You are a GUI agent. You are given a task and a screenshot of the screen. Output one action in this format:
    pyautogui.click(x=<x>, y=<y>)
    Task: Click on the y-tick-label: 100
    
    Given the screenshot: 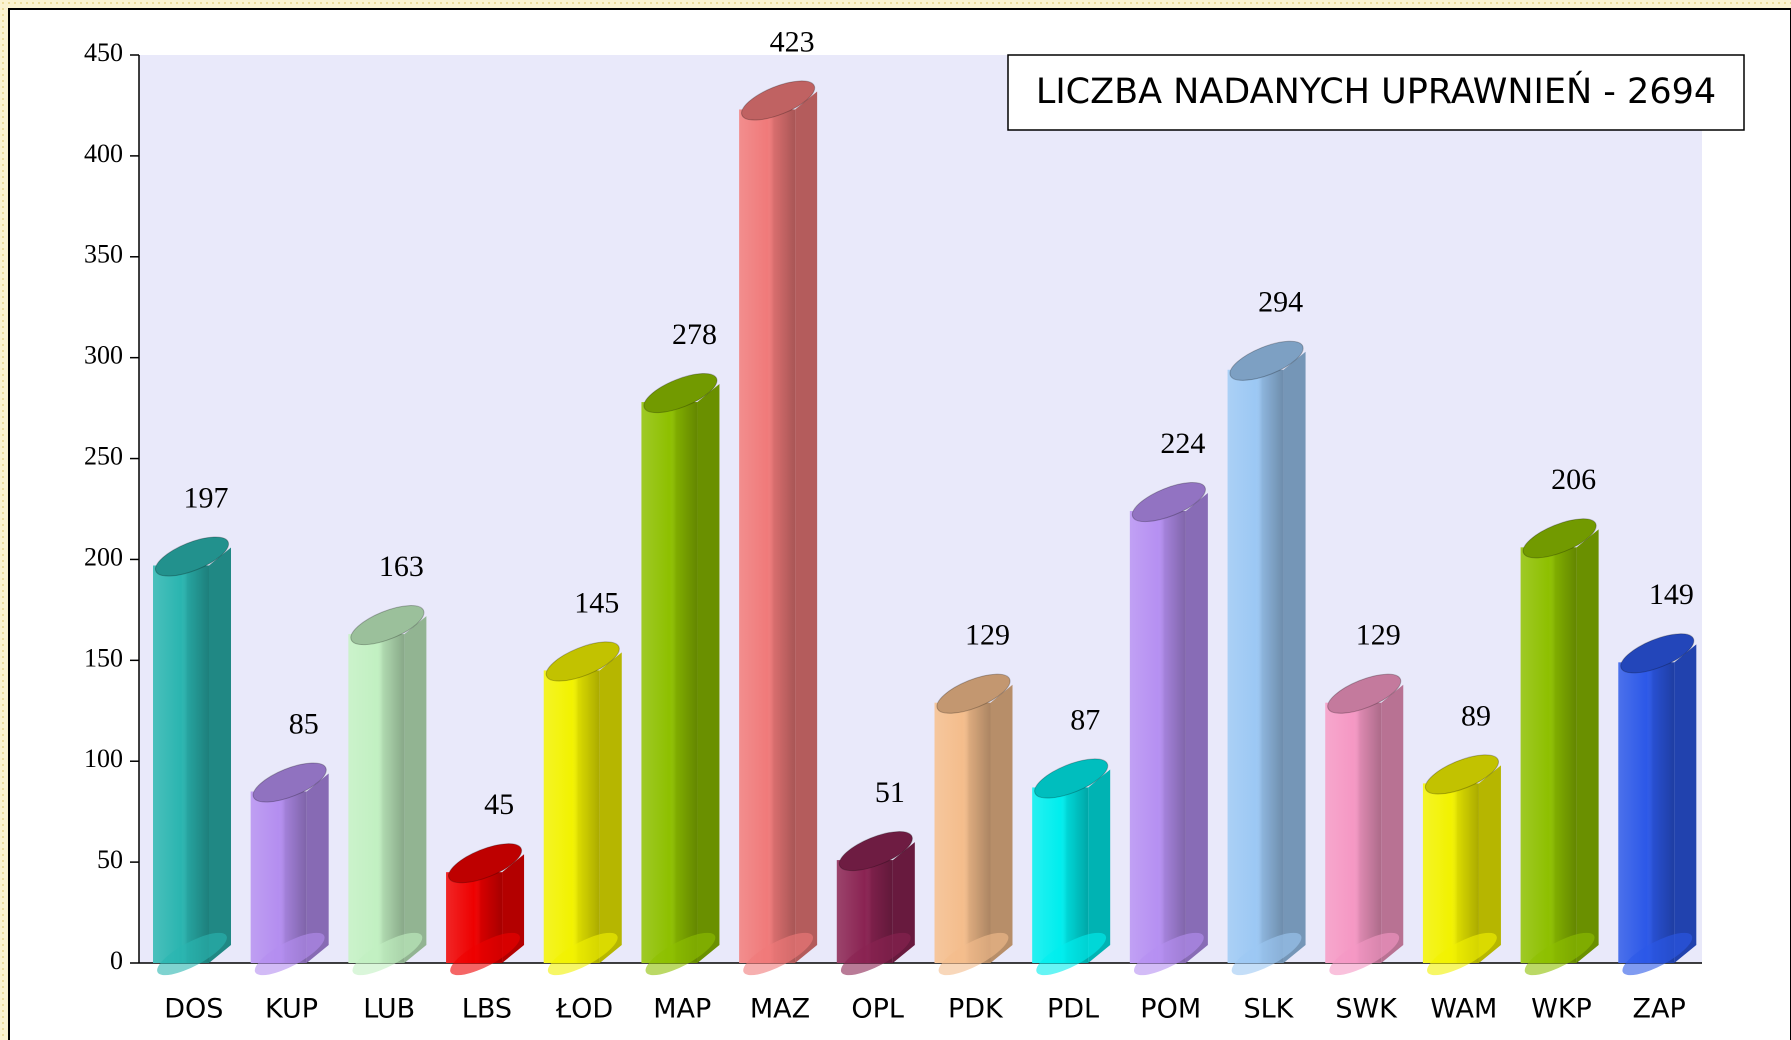 What is the action you would take?
    pyautogui.click(x=103, y=758)
    